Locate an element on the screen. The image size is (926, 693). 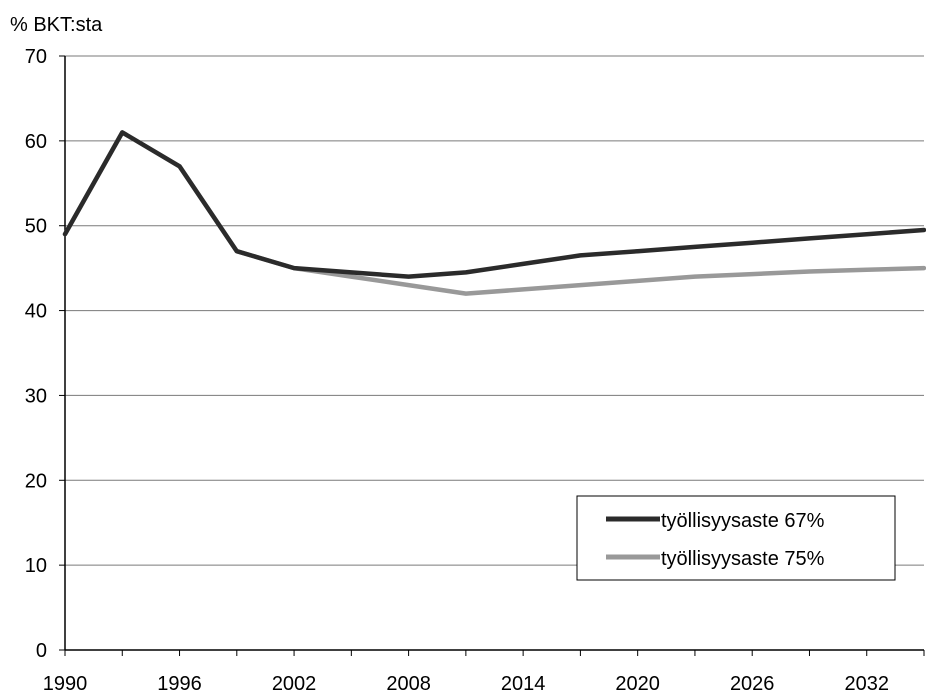
x-tick-label: 2020 is located at coordinates (637, 683).